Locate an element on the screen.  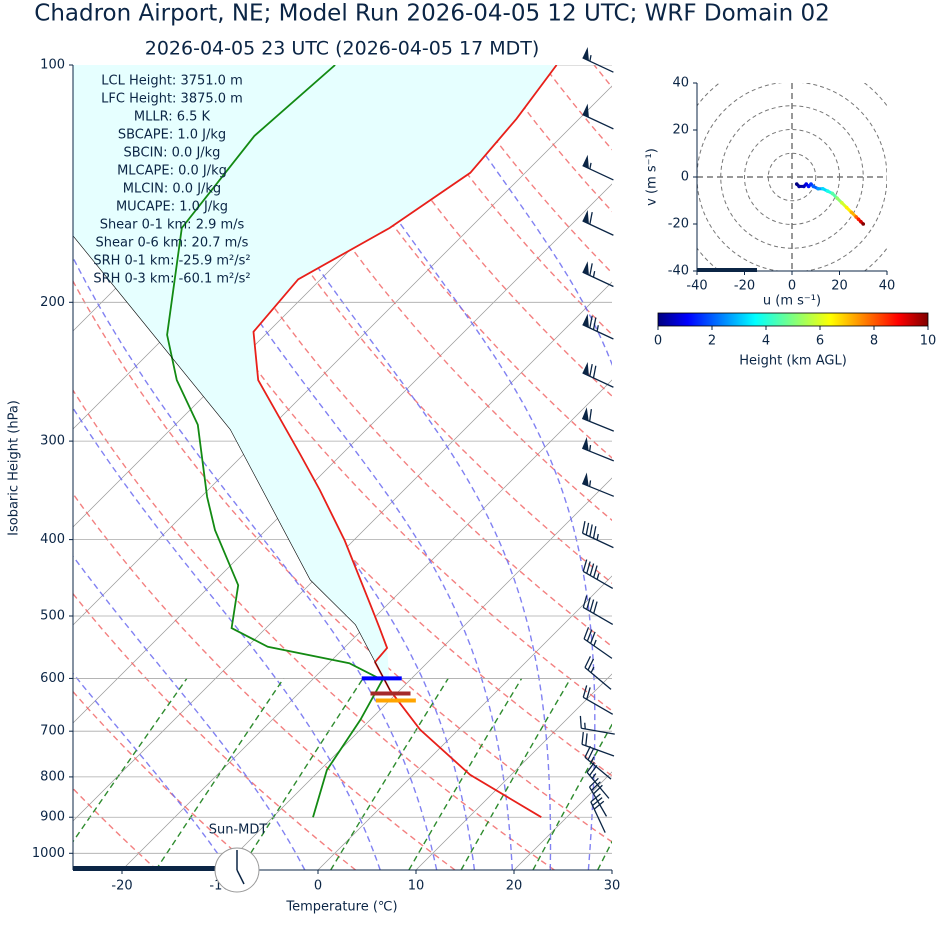
annotation: MLCIN: 0.0 J/kg is located at coordinates (172, 189).